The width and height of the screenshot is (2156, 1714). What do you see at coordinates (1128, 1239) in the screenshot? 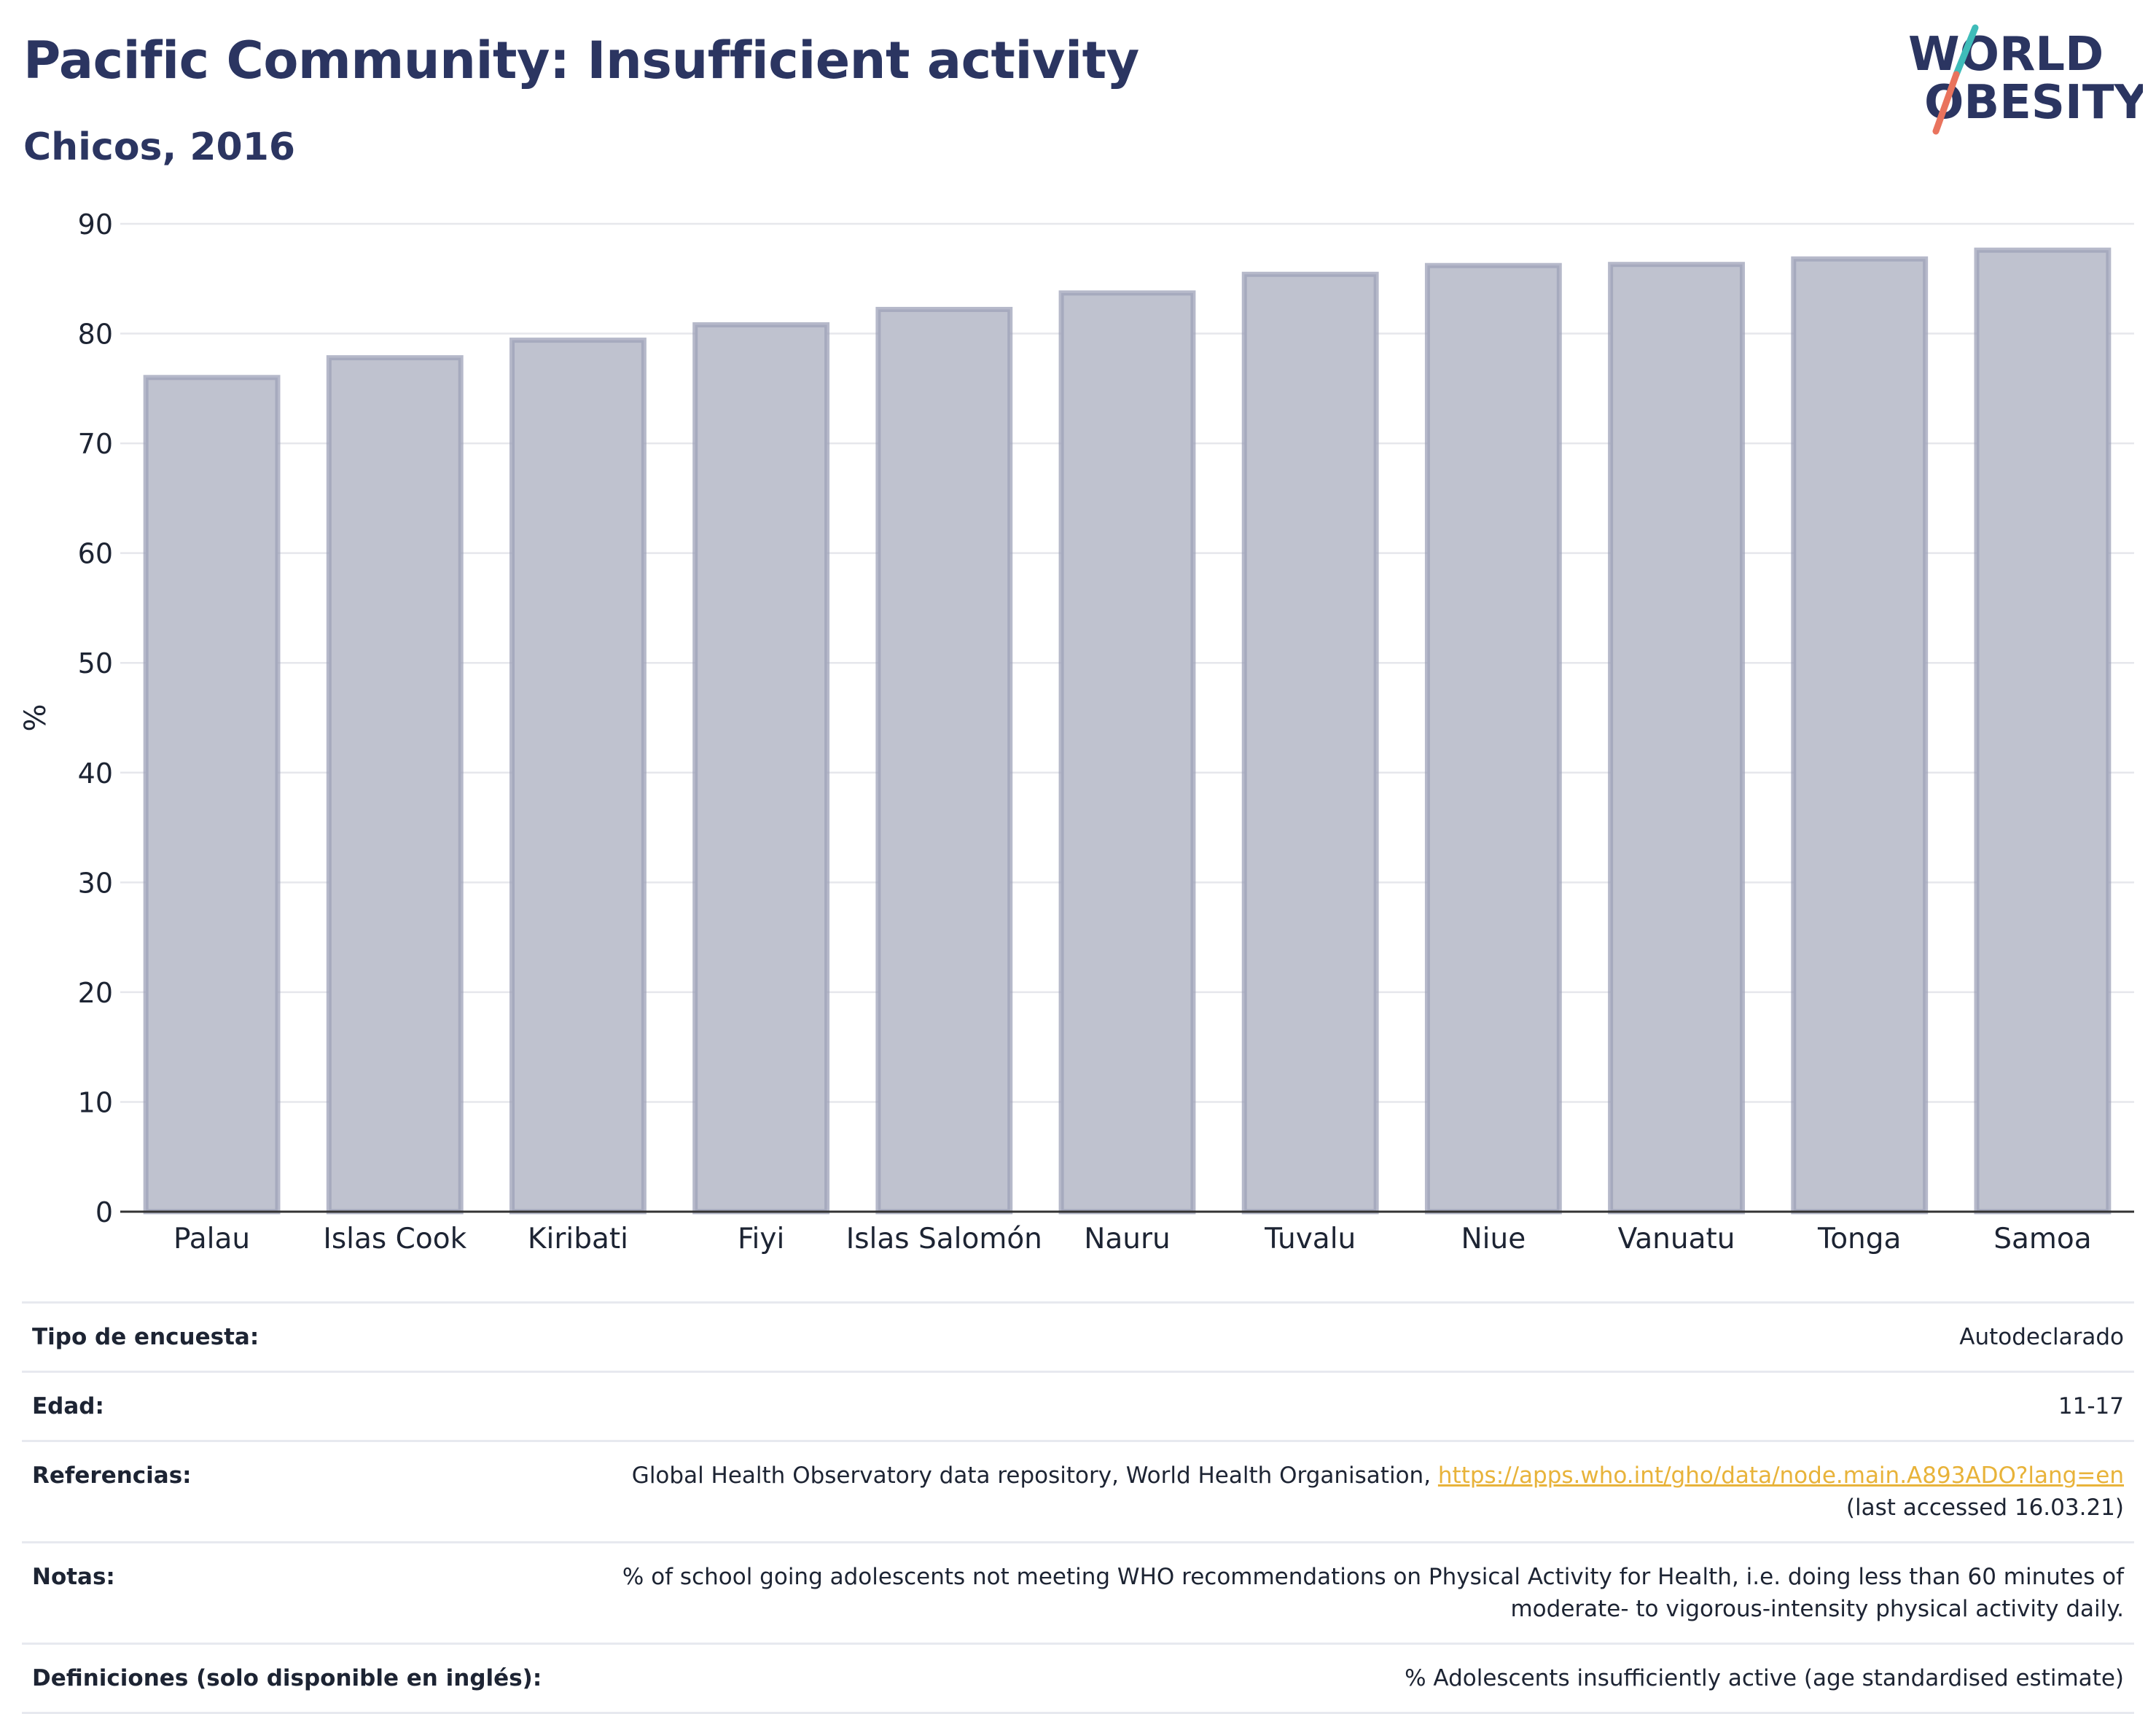
I see `x-tick-label: Nauru` at bounding box center [1128, 1239].